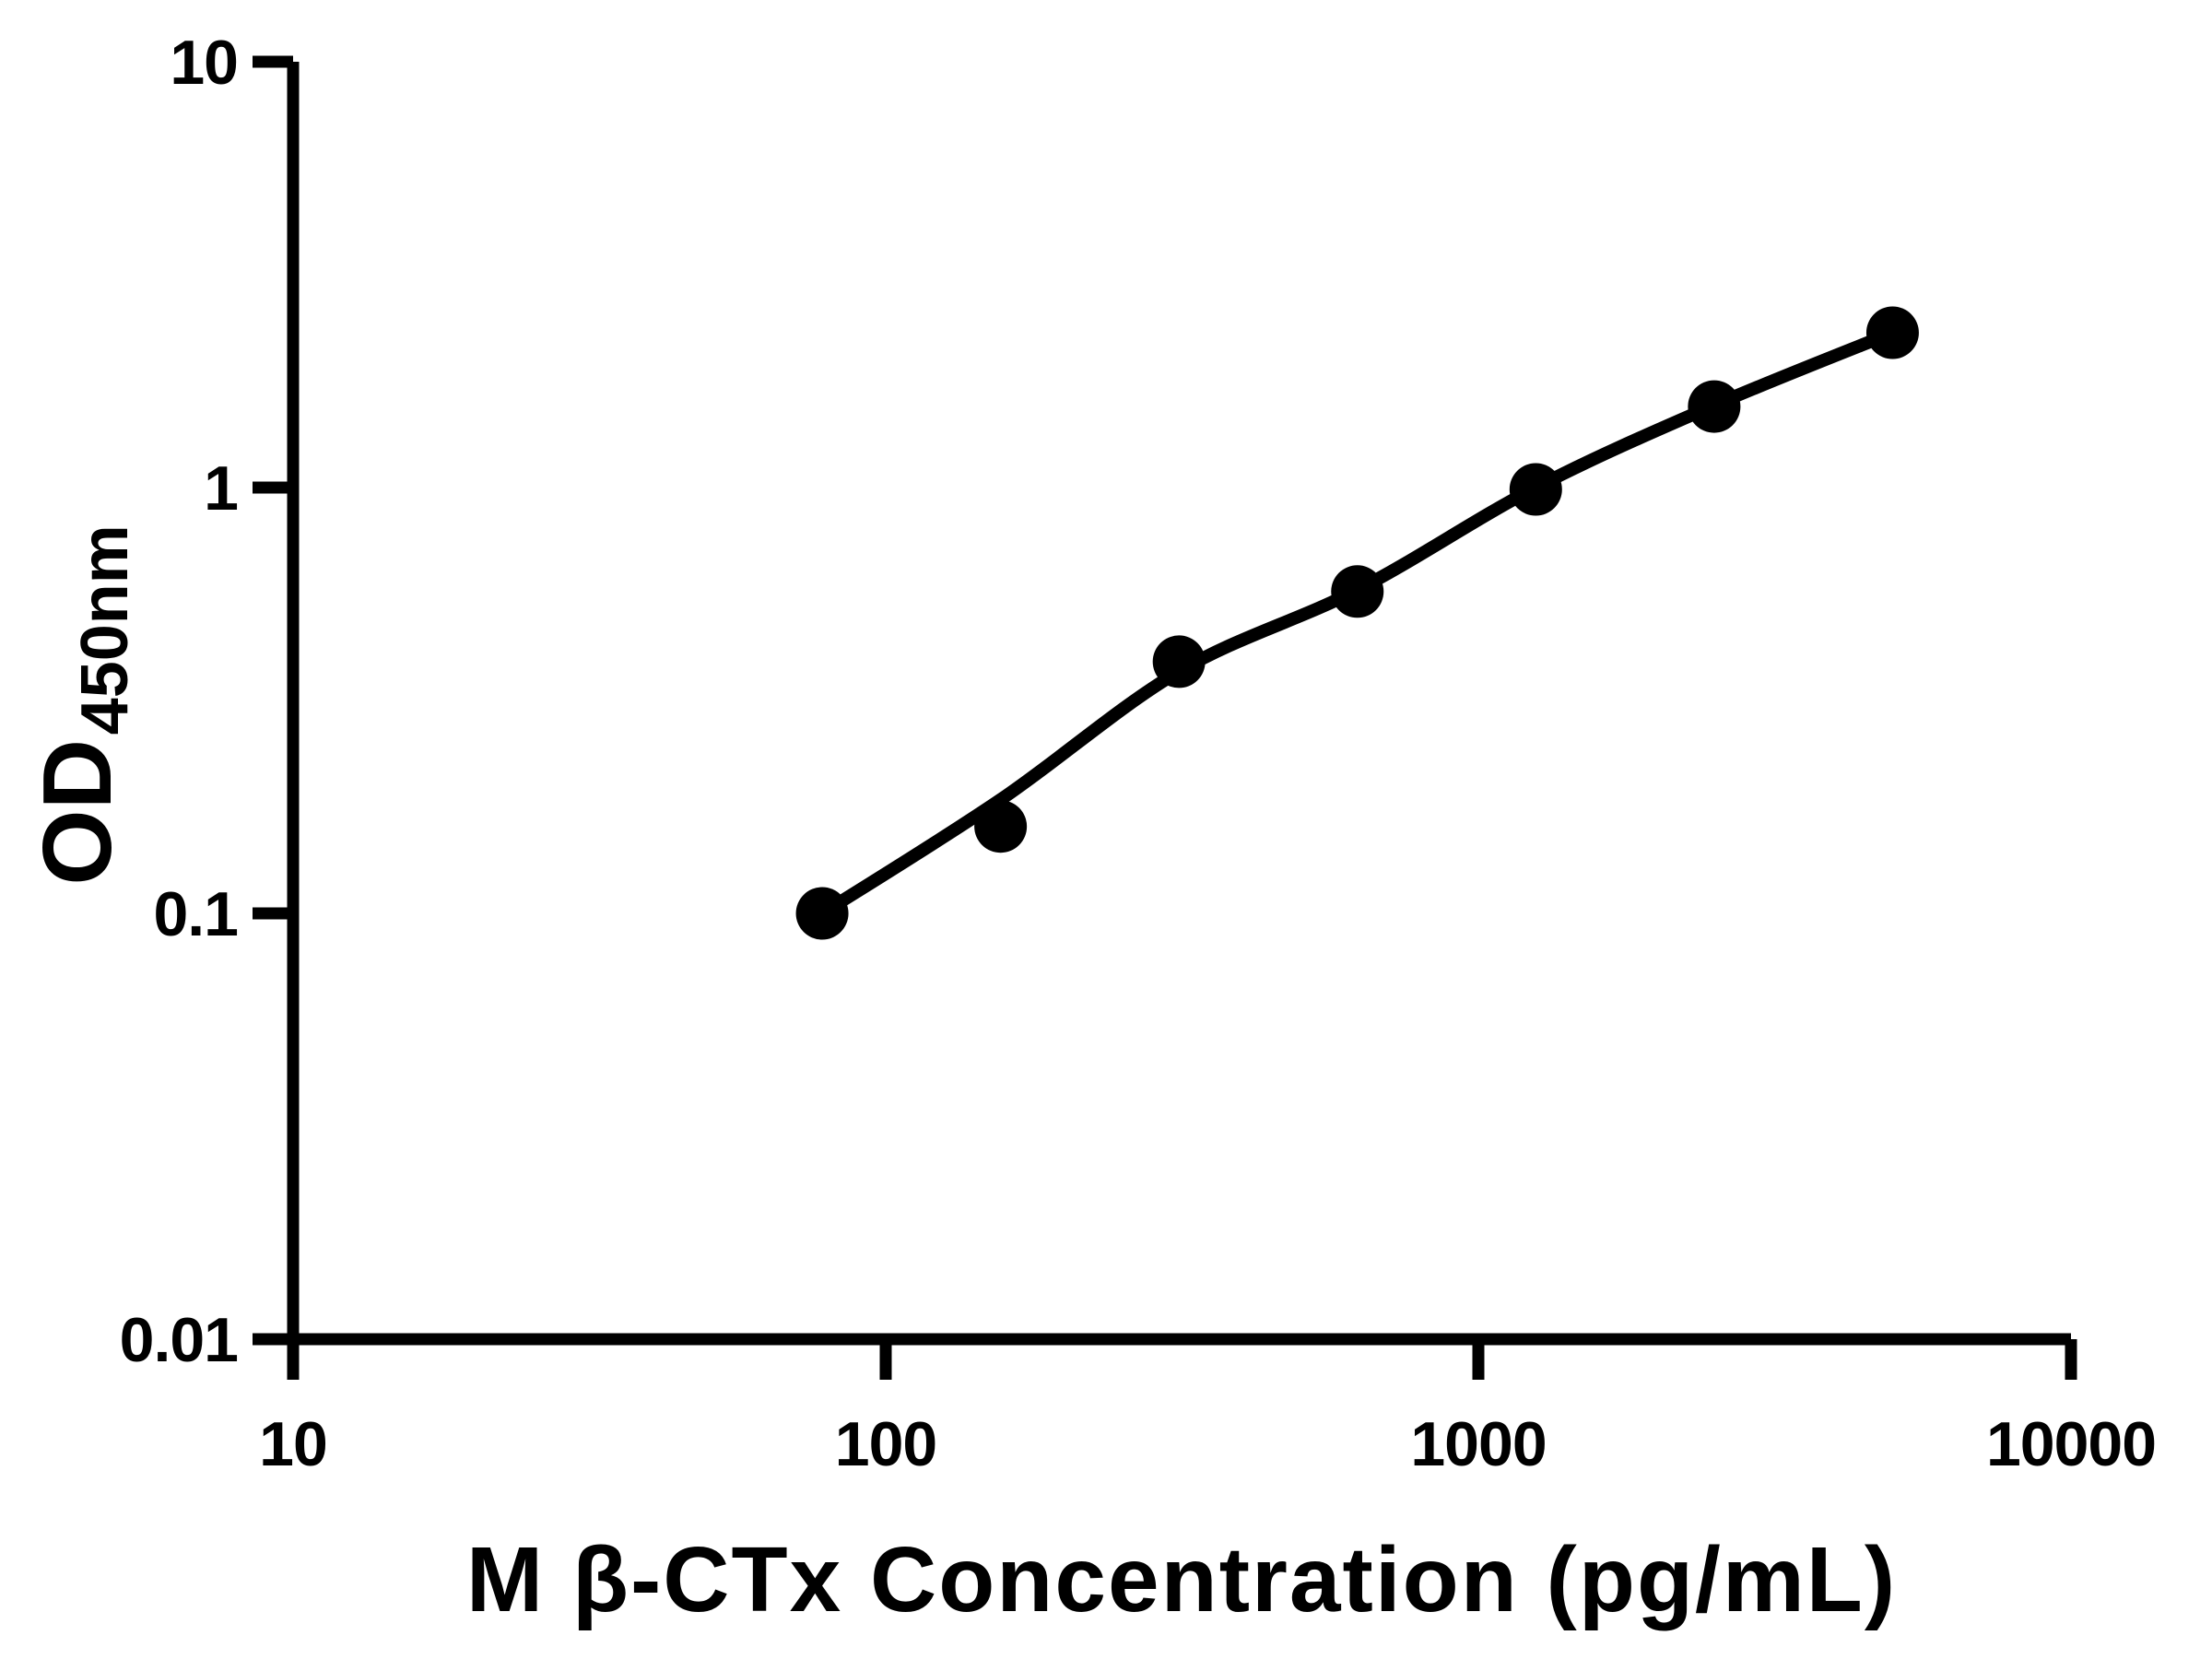 The height and width of the screenshot is (1659, 2212). I want to click on y-tick-label: 0.01, so click(179, 1340).